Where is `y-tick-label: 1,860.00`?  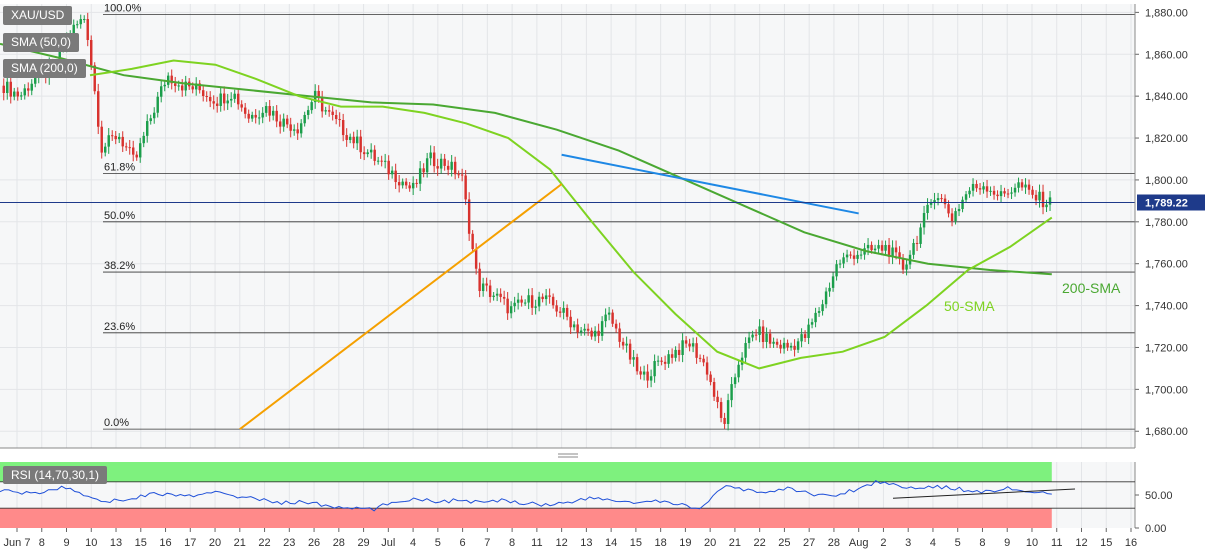
y-tick-label: 1,860.00 is located at coordinates (1166, 55).